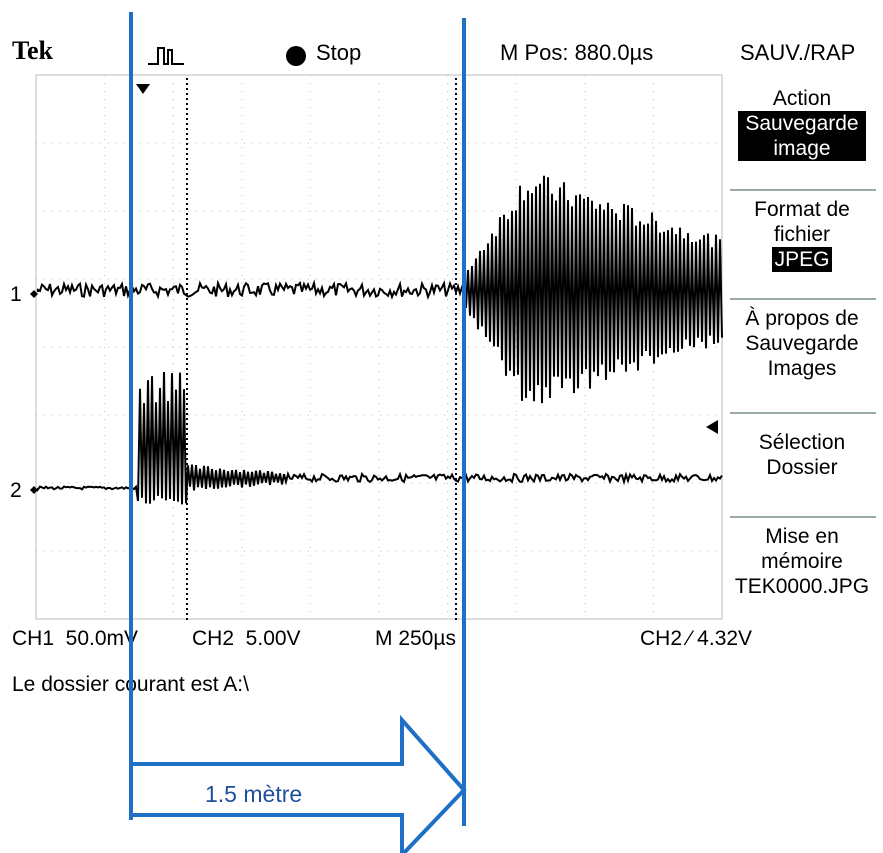 The image size is (883, 853). I want to click on ch2-ground-marker, so click(34, 490).